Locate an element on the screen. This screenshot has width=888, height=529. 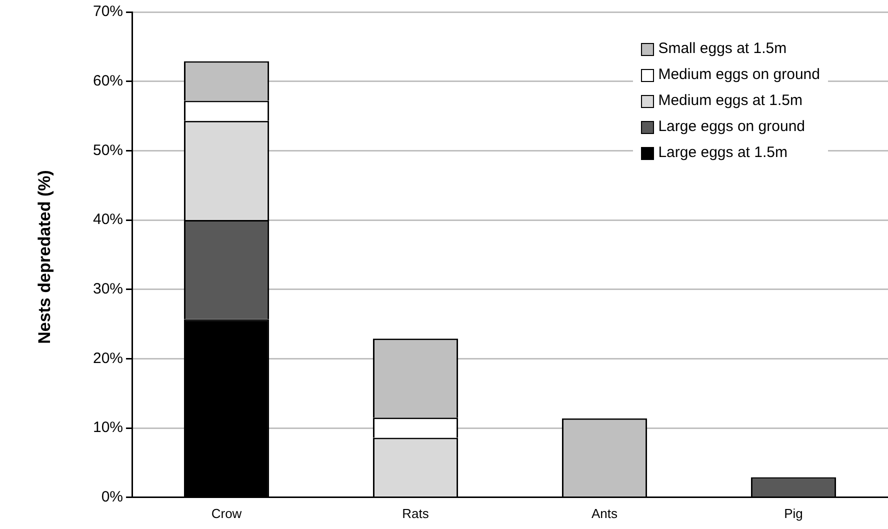
legend-label: Medium eggs at 1.5m is located at coordinates (730, 101).